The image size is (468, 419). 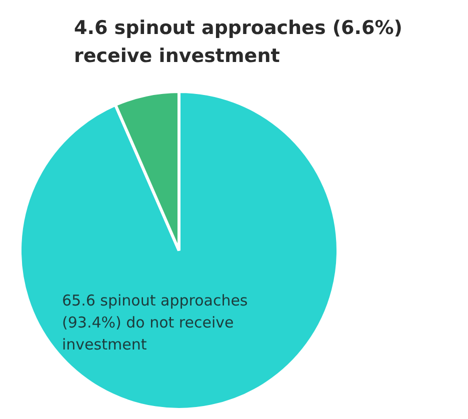 What do you see at coordinates (238, 42) in the screenshot?
I see `slice-label: 4.6 spinout approaches (6.6%) receive investment` at bounding box center [238, 42].